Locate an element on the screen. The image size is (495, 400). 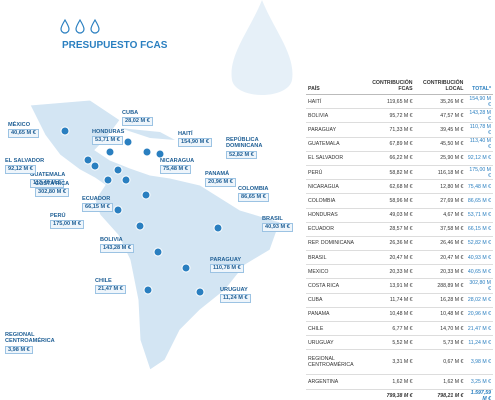
budget-value: 113,40 M € is located at coordinates (47, 183).